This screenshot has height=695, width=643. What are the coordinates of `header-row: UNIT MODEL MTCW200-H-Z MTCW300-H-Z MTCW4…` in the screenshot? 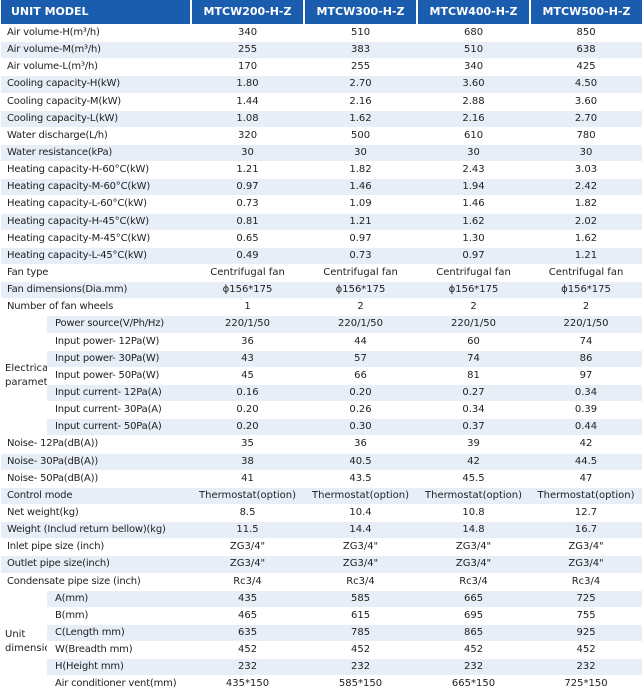 It's located at (322, 12).